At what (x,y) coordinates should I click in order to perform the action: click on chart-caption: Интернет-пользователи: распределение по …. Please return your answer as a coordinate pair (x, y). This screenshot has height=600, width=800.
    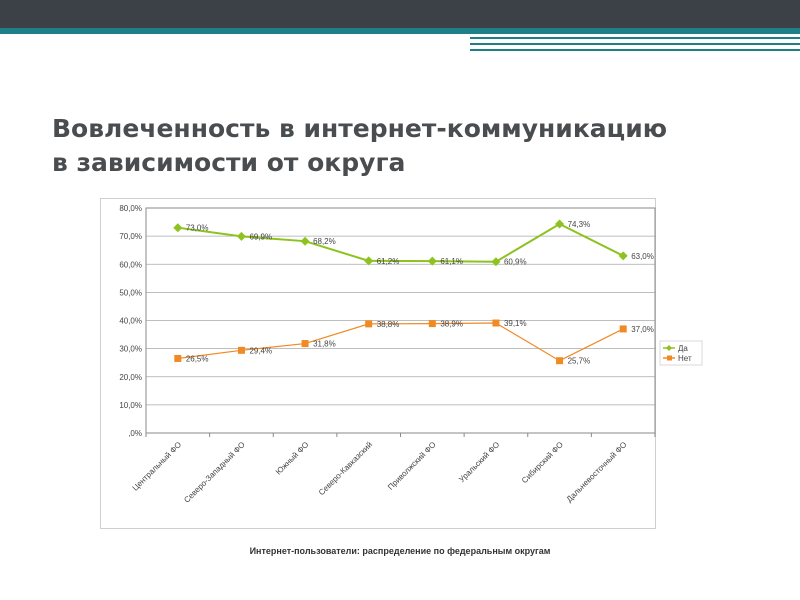
    Looking at the image, I should click on (400, 551).